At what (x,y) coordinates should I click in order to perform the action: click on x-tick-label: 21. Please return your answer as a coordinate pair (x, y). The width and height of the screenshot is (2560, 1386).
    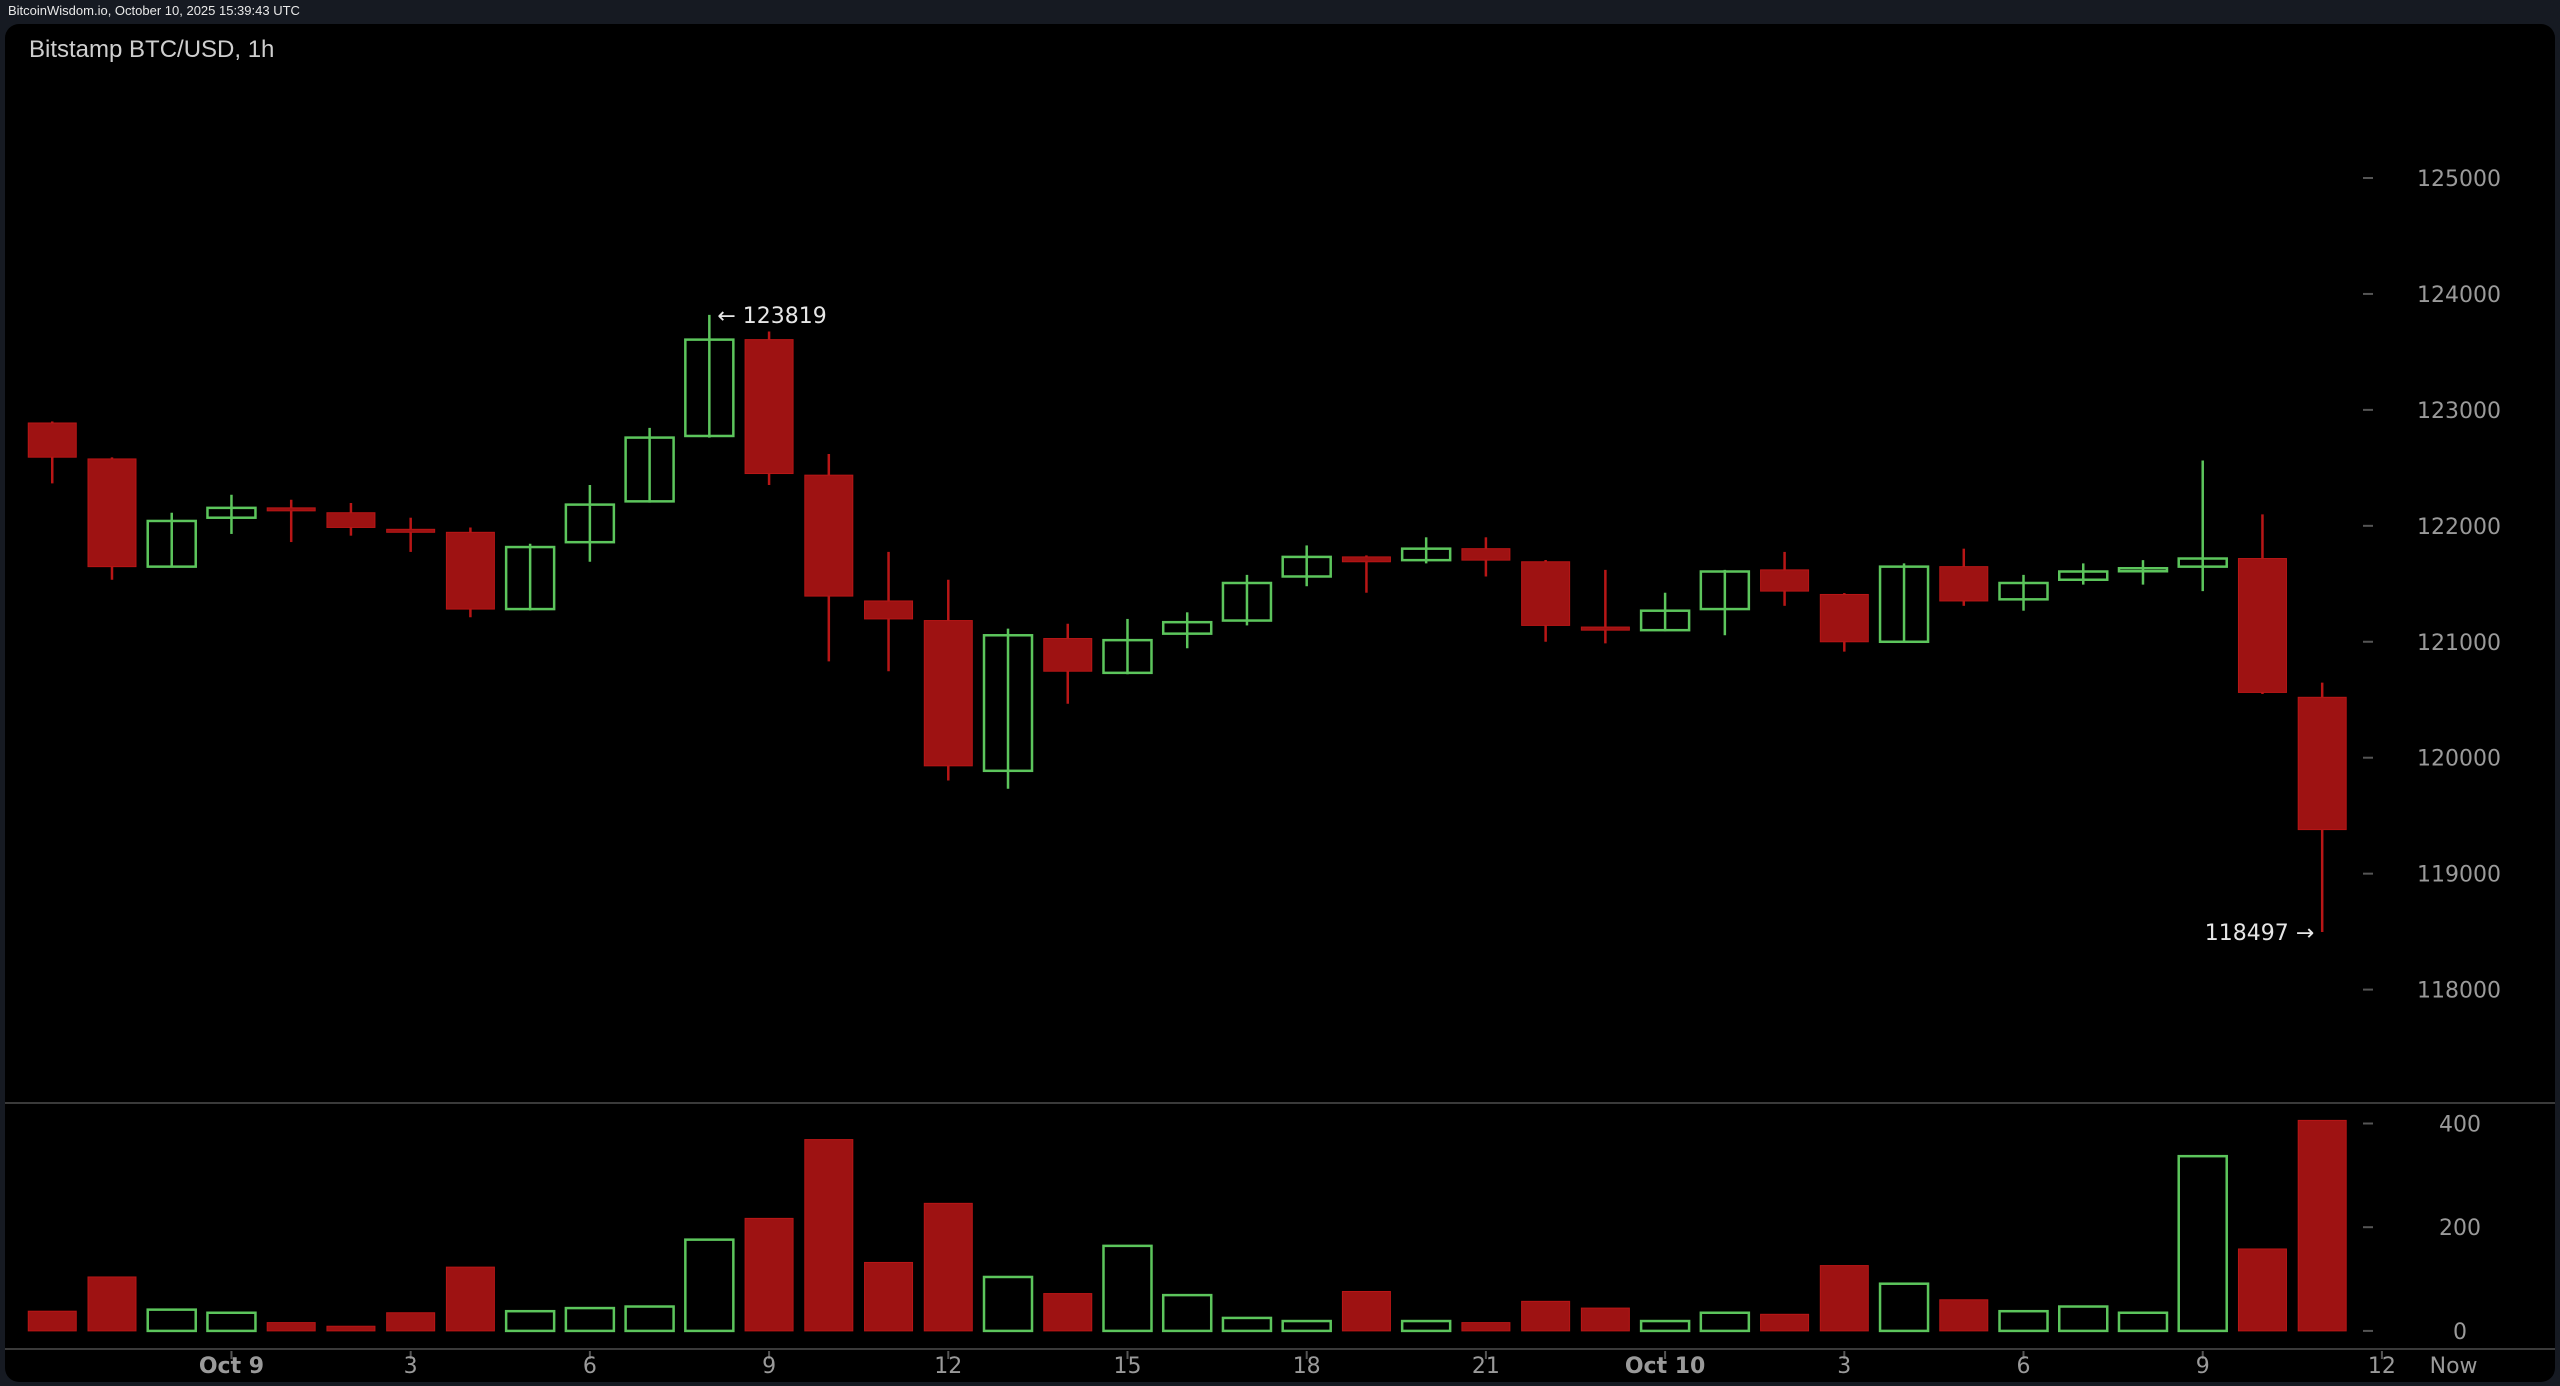
    Looking at the image, I should click on (1486, 1366).